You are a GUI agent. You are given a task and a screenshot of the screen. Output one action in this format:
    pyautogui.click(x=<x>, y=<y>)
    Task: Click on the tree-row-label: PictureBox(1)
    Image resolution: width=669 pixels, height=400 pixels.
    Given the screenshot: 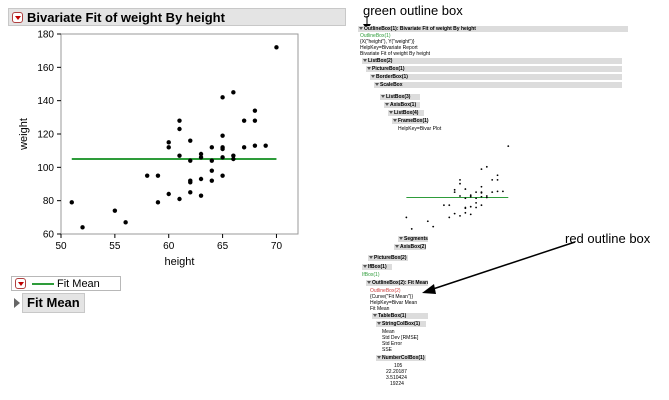 What is the action you would take?
    pyautogui.click(x=388, y=69)
    